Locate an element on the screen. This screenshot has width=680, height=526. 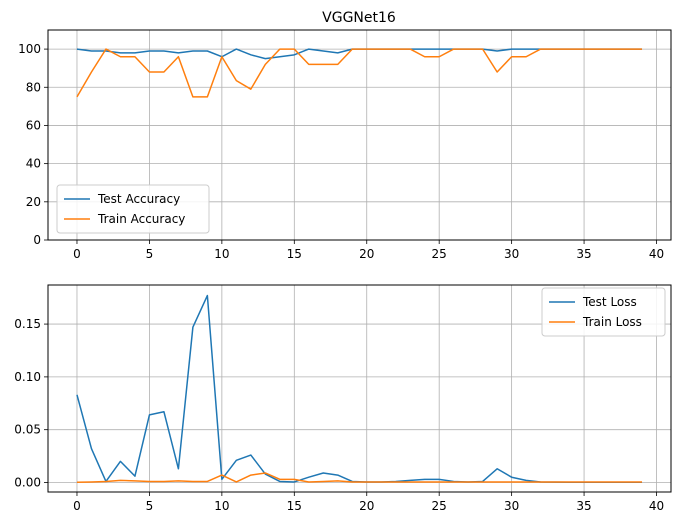
accuracy-legend-label: Train Accuracy is located at coordinates (141, 219).